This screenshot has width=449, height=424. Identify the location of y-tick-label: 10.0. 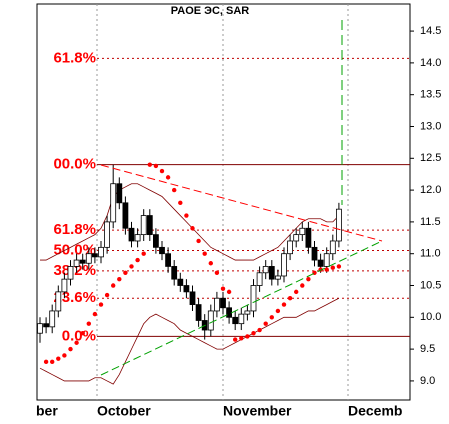
(430, 317).